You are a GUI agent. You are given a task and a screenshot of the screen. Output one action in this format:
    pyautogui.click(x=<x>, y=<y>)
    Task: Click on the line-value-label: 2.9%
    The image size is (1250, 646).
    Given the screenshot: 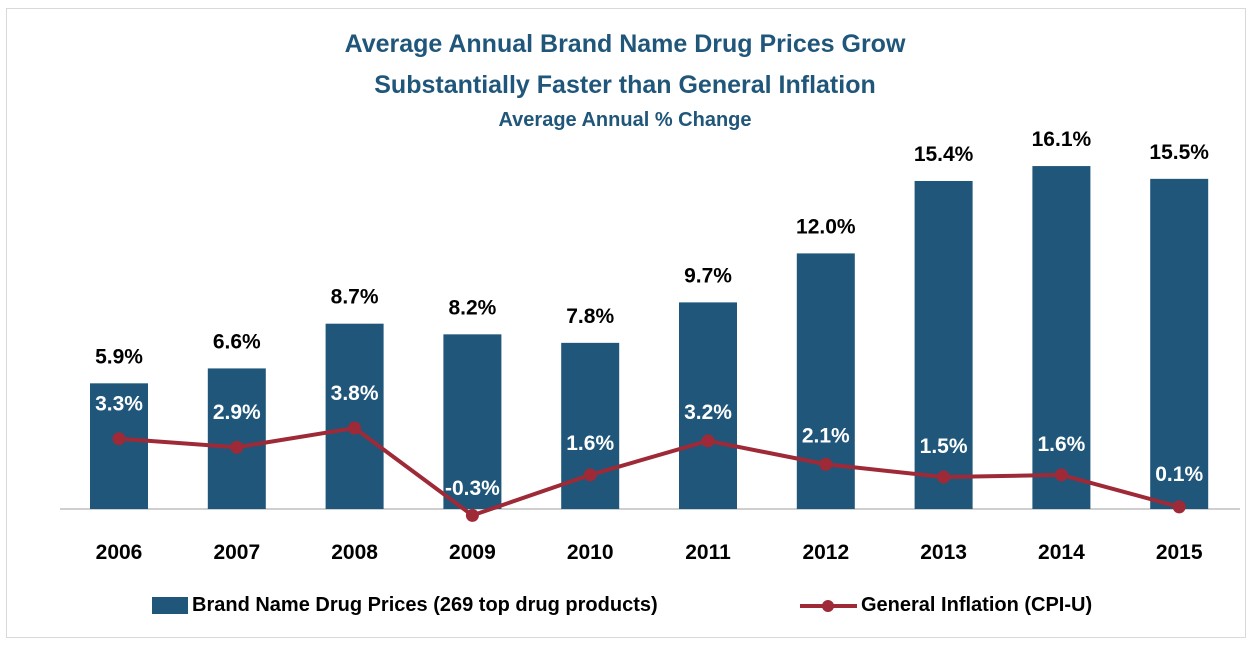 What is the action you would take?
    pyautogui.click(x=237, y=412)
    